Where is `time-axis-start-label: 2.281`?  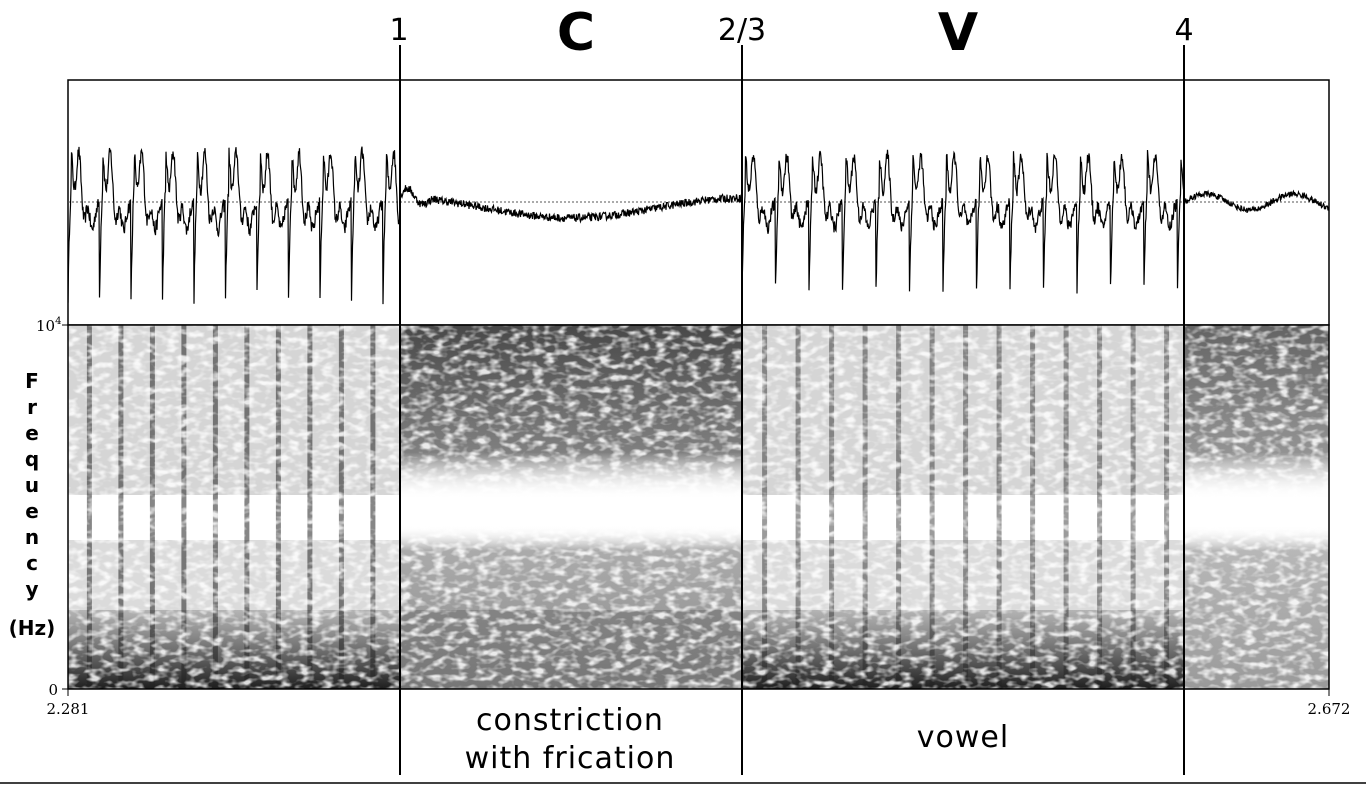 time-axis-start-label: 2.281 is located at coordinates (68, 709).